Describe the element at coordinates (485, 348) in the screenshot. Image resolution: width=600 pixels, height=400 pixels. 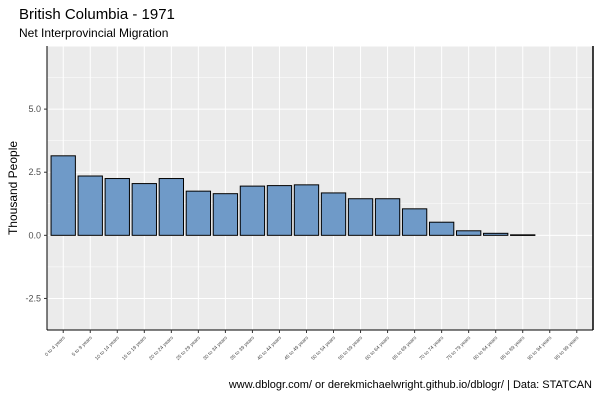
I see `x-tick-label: 80 to 84 years` at that location.